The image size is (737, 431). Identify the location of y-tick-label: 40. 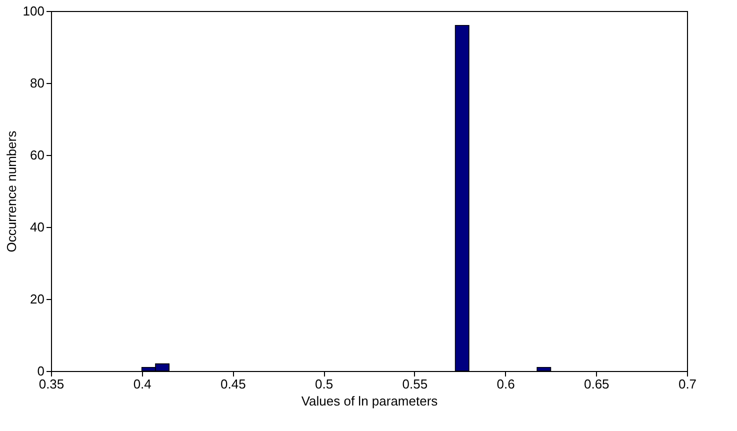
(37, 227).